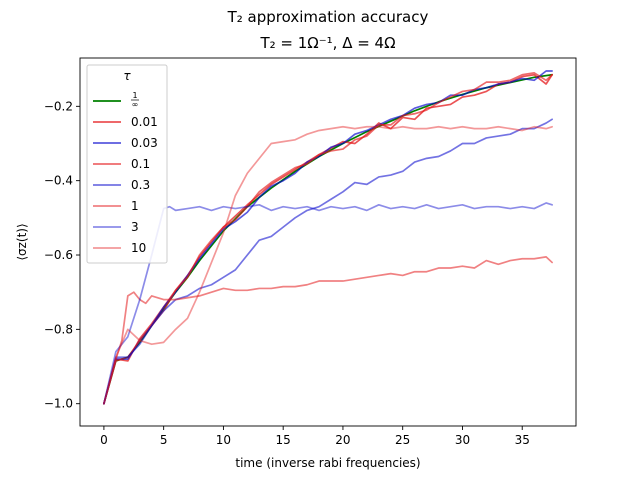 The image size is (640, 480). I want to click on x-tick-label: 15, so click(283, 440).